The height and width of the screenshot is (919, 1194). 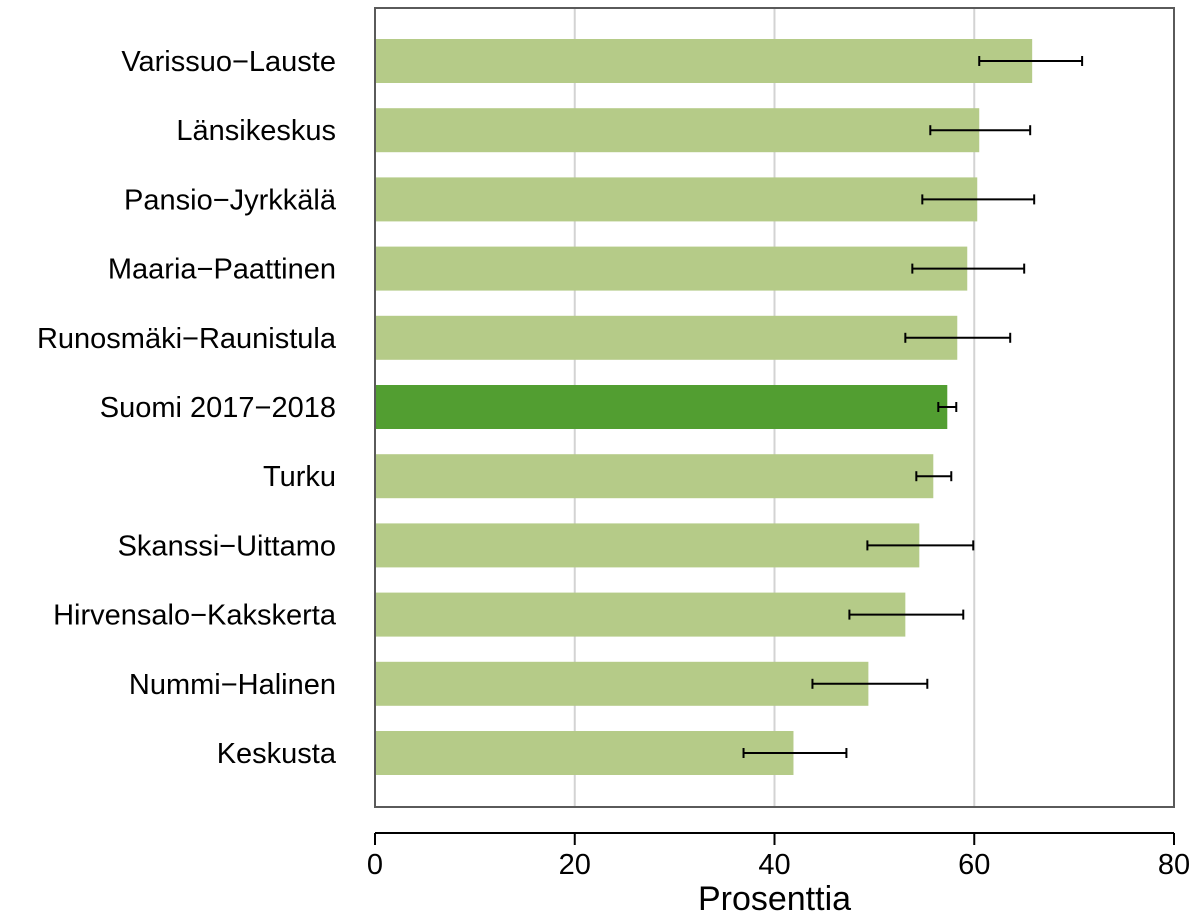 I want to click on category-label: Pansio−Jyrkkälä, so click(x=230, y=200).